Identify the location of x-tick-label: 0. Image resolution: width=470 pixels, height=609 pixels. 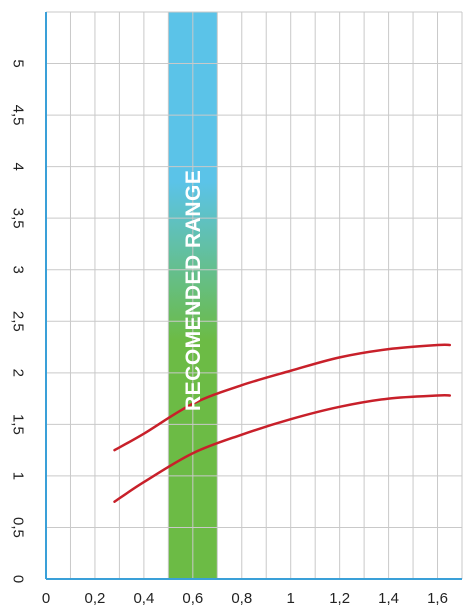
(46, 598).